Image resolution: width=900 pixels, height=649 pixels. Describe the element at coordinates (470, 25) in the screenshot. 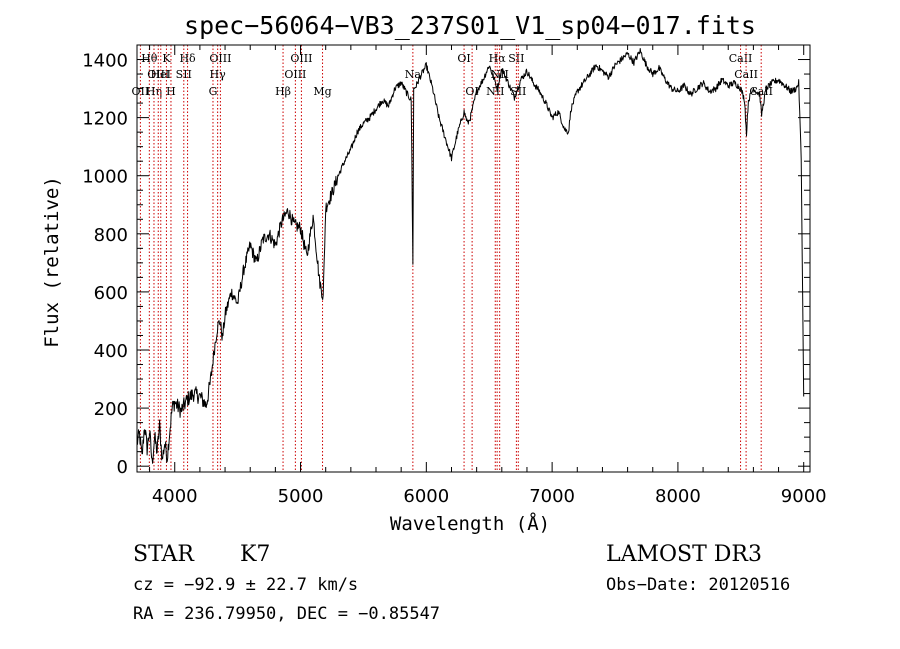

I see `chart-title: spec−56064−VB3_237S01_V1_sp04−017.fits` at that location.